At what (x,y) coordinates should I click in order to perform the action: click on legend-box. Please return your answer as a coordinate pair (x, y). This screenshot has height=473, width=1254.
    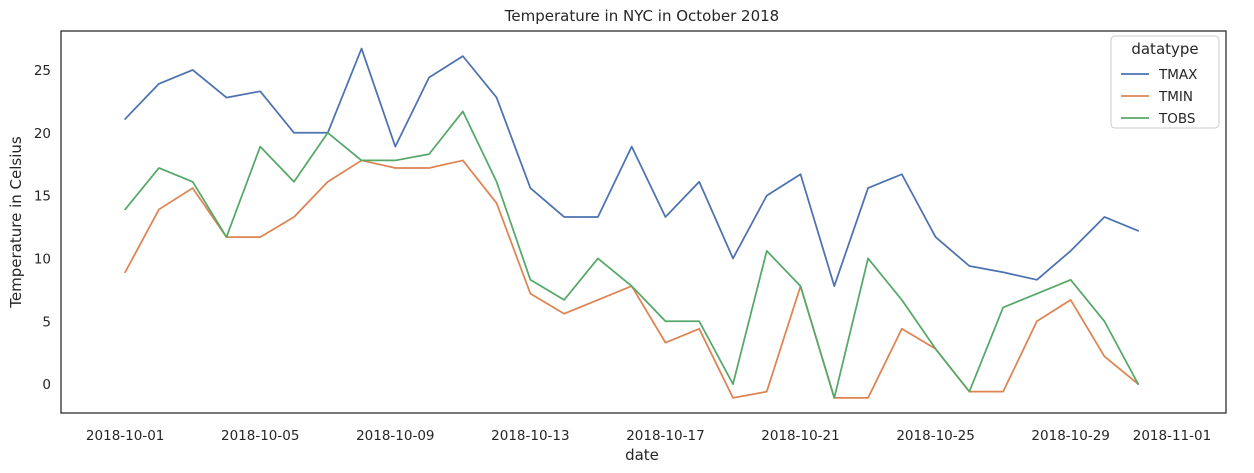
    Looking at the image, I should click on (1165, 82).